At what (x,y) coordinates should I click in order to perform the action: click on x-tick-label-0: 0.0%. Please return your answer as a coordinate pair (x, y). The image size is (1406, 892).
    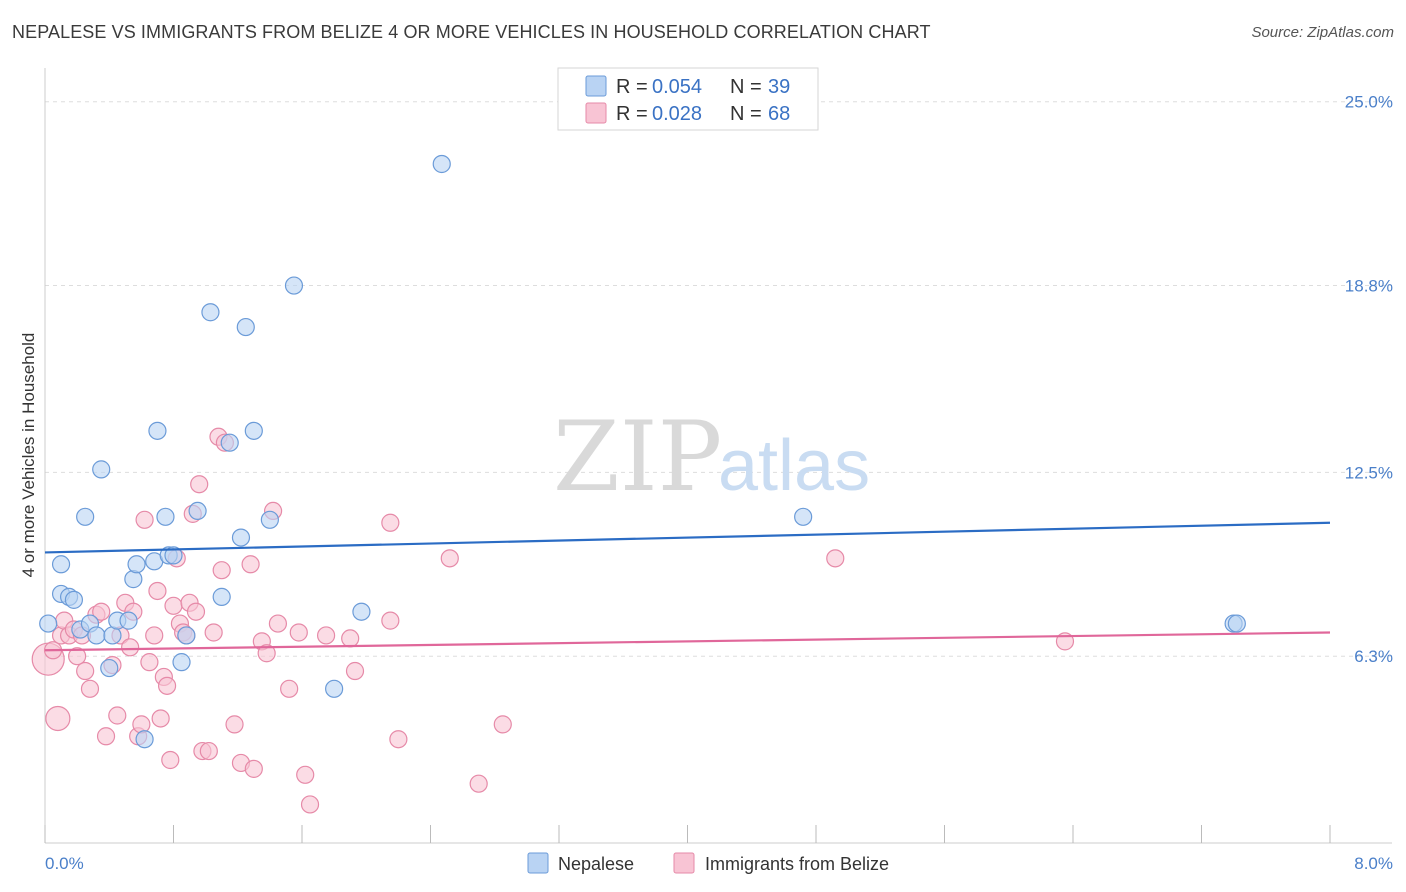
    Looking at the image, I should click on (64, 863).